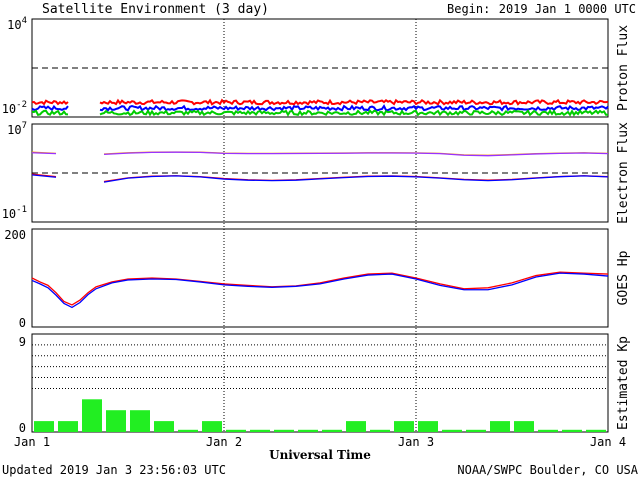 The height and width of the screenshot is (480, 640). Describe the element at coordinates (623, 277) in the screenshot. I see `goes-hp-ylabel: GOES Hp` at that location.